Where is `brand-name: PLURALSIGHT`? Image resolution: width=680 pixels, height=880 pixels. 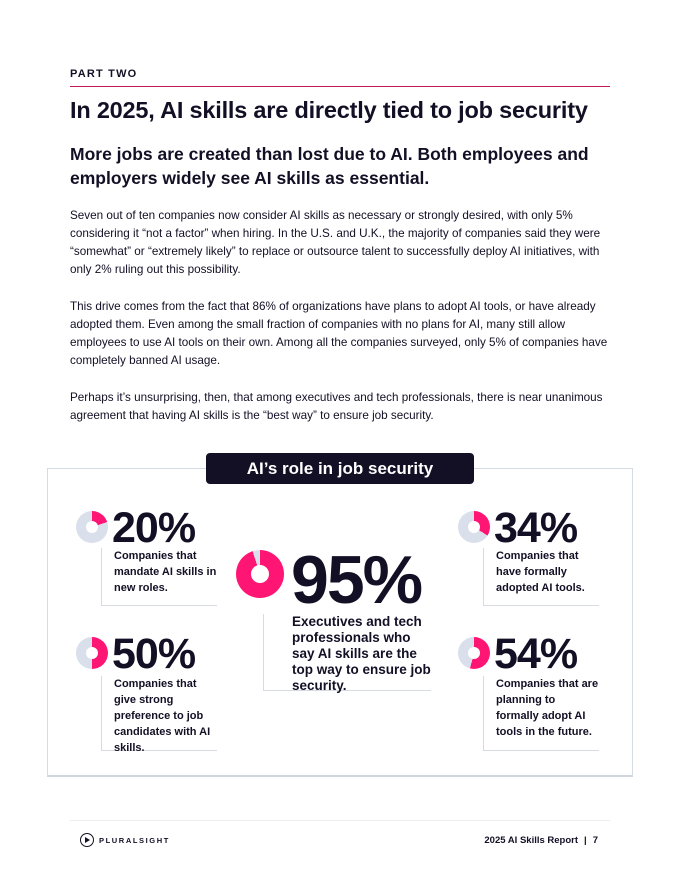
brand-name: PLURALSIGHT is located at coordinates (134, 840).